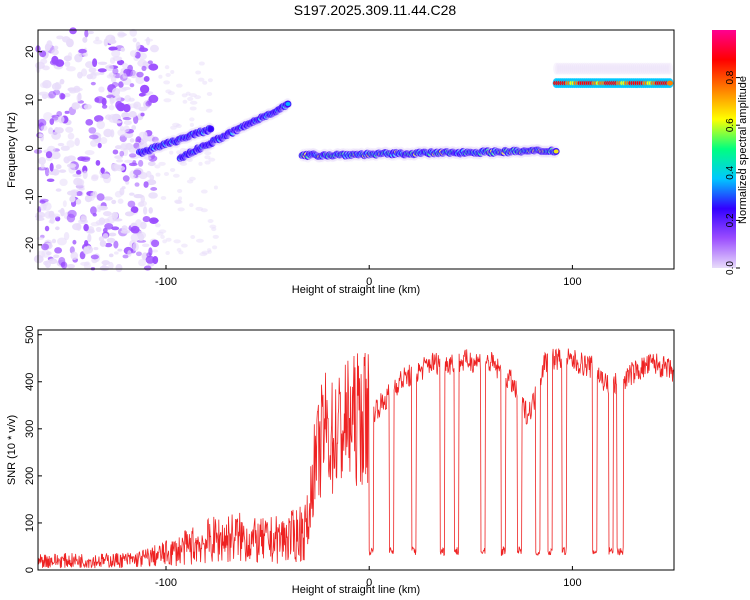  I want to click on colorbar-tick-label: 0.0, so click(730, 268).